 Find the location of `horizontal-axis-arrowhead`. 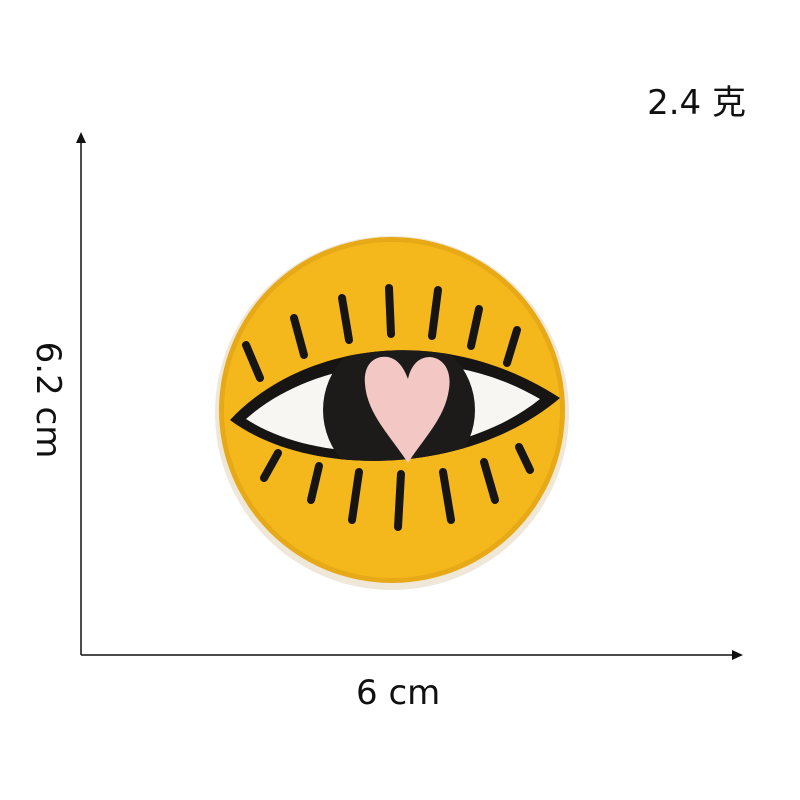

horizontal-axis-arrowhead is located at coordinates (737, 655).